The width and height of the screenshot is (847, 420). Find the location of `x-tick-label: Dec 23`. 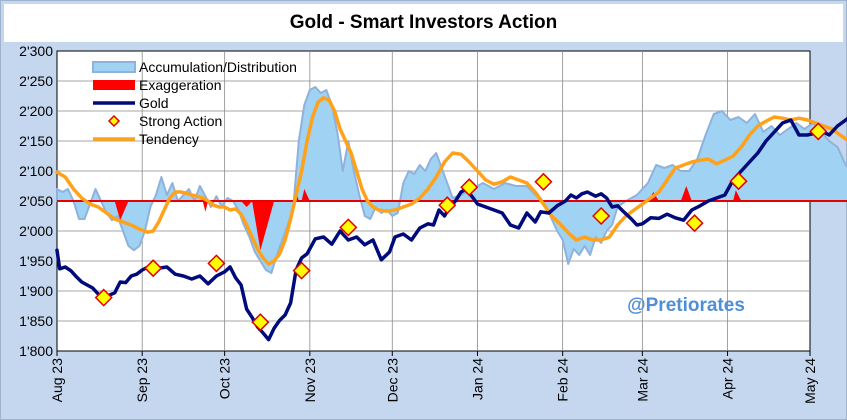

x-tick-label: Dec 23 is located at coordinates (392, 380).